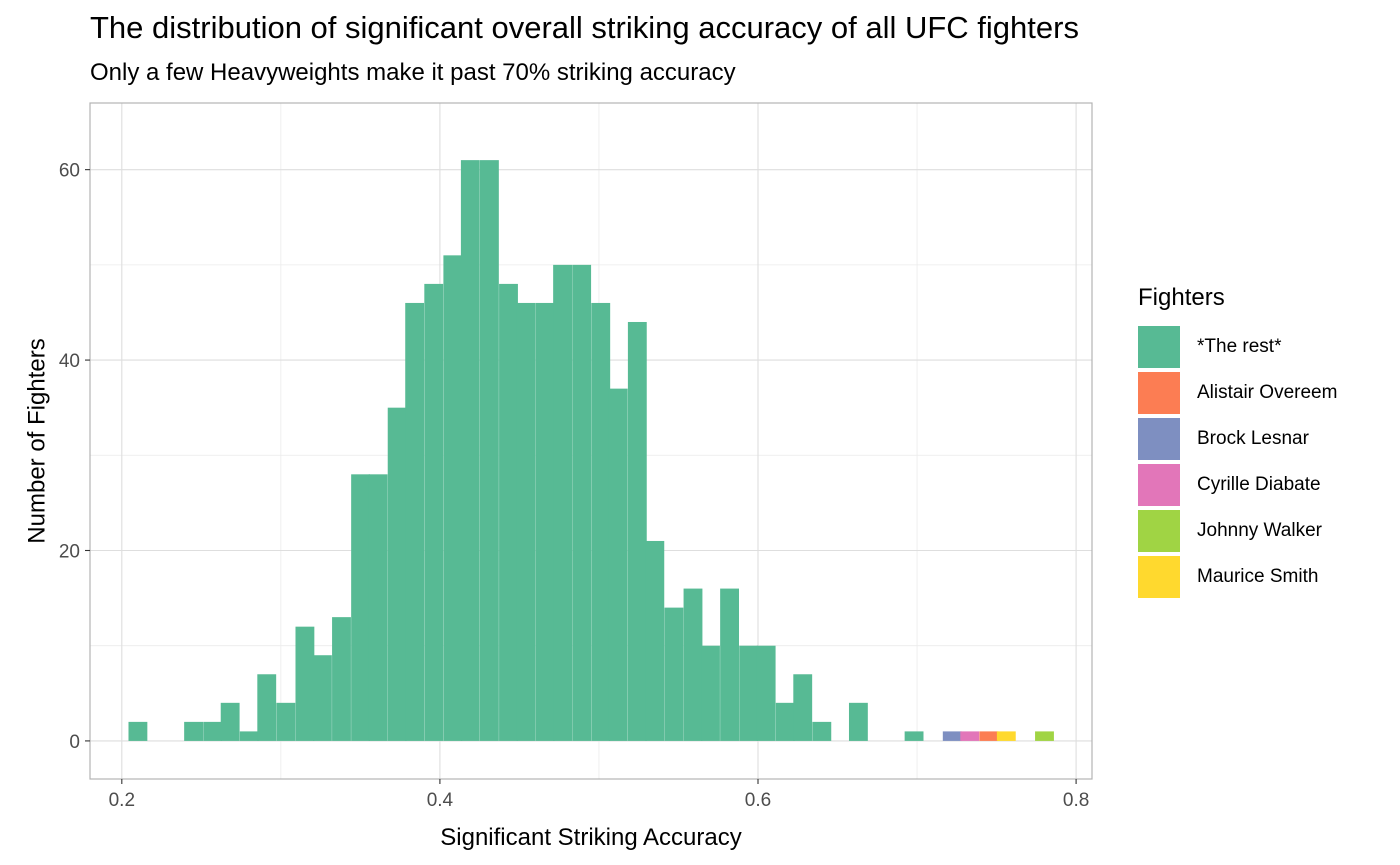 Image resolution: width=1400 pixels, height=865 pixels. What do you see at coordinates (36, 440) in the screenshot?
I see `y-axis-title: Number of Fighters` at bounding box center [36, 440].